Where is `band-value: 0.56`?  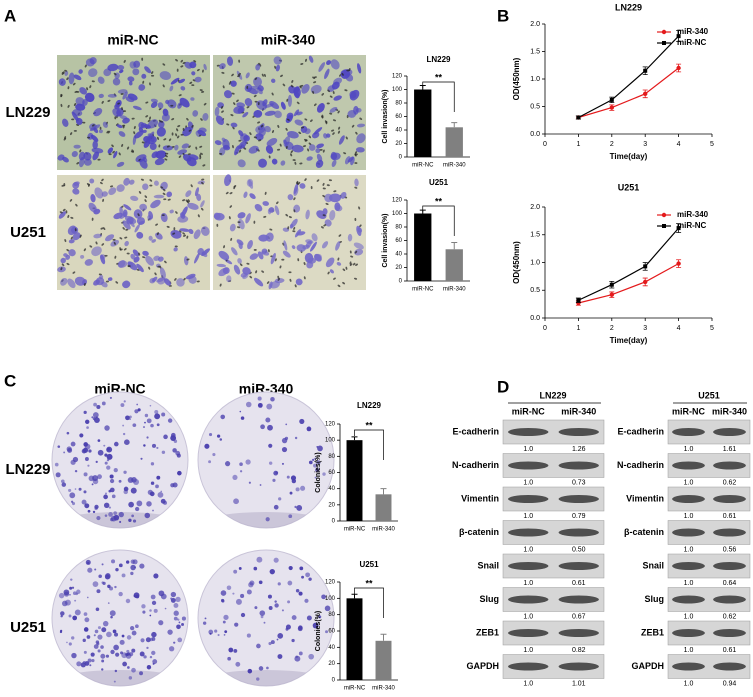 band-value: 0.56 is located at coordinates (730, 549).